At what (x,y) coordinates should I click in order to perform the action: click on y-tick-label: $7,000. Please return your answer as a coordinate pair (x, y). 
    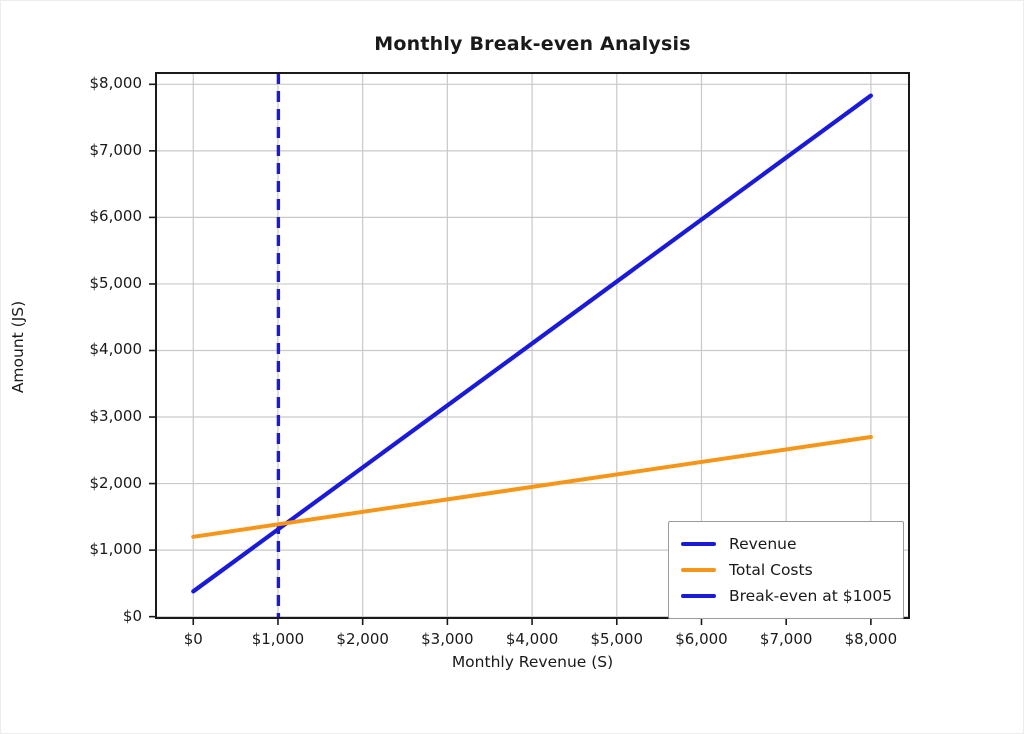
    Looking at the image, I should click on (116, 149).